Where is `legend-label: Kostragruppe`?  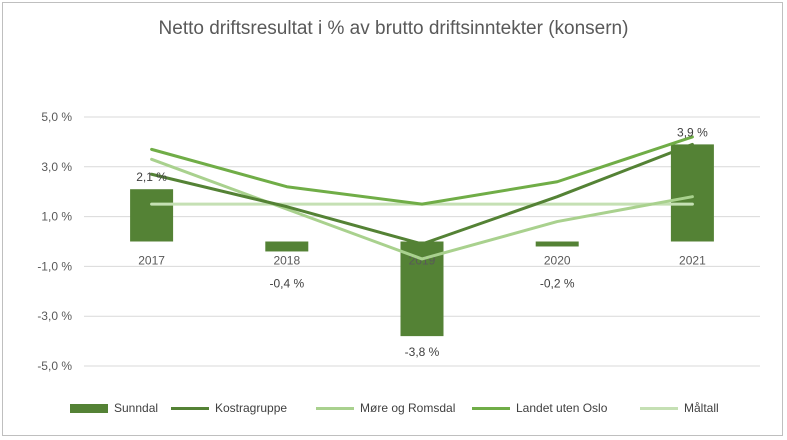
legend-label: Kostragruppe is located at coordinates (251, 408).